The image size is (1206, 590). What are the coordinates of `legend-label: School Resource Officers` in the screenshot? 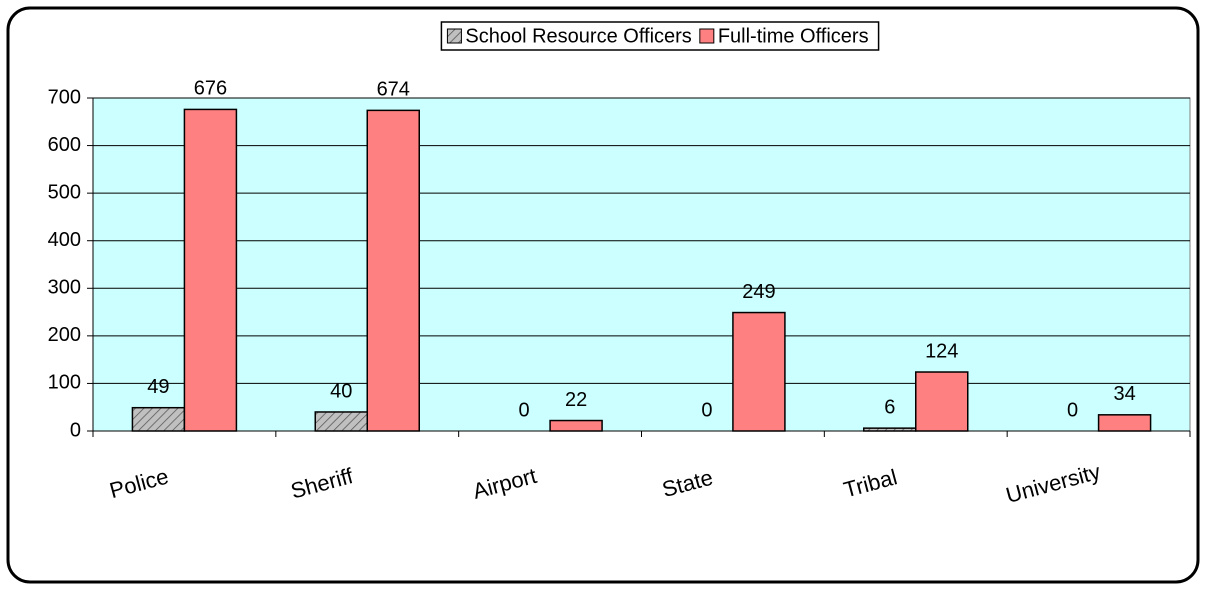 It's located at (578, 36).